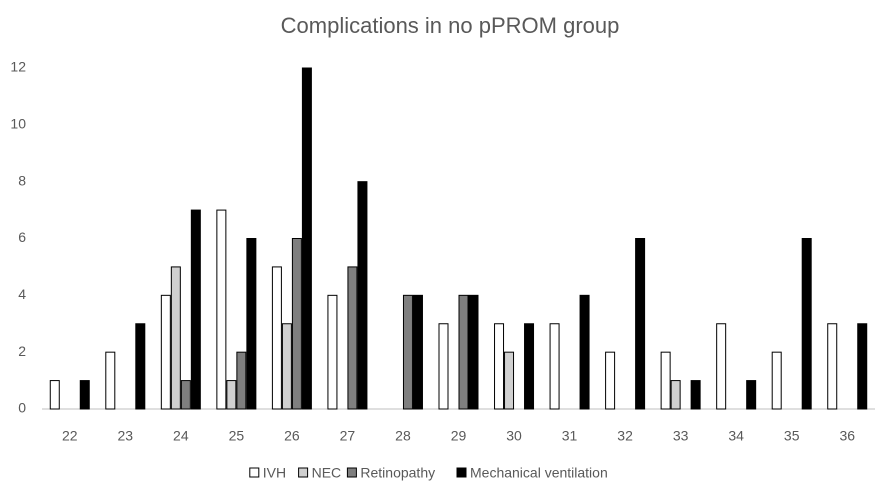 This screenshot has height=488, width=875. I want to click on x-tick-label: 33, so click(681, 436).